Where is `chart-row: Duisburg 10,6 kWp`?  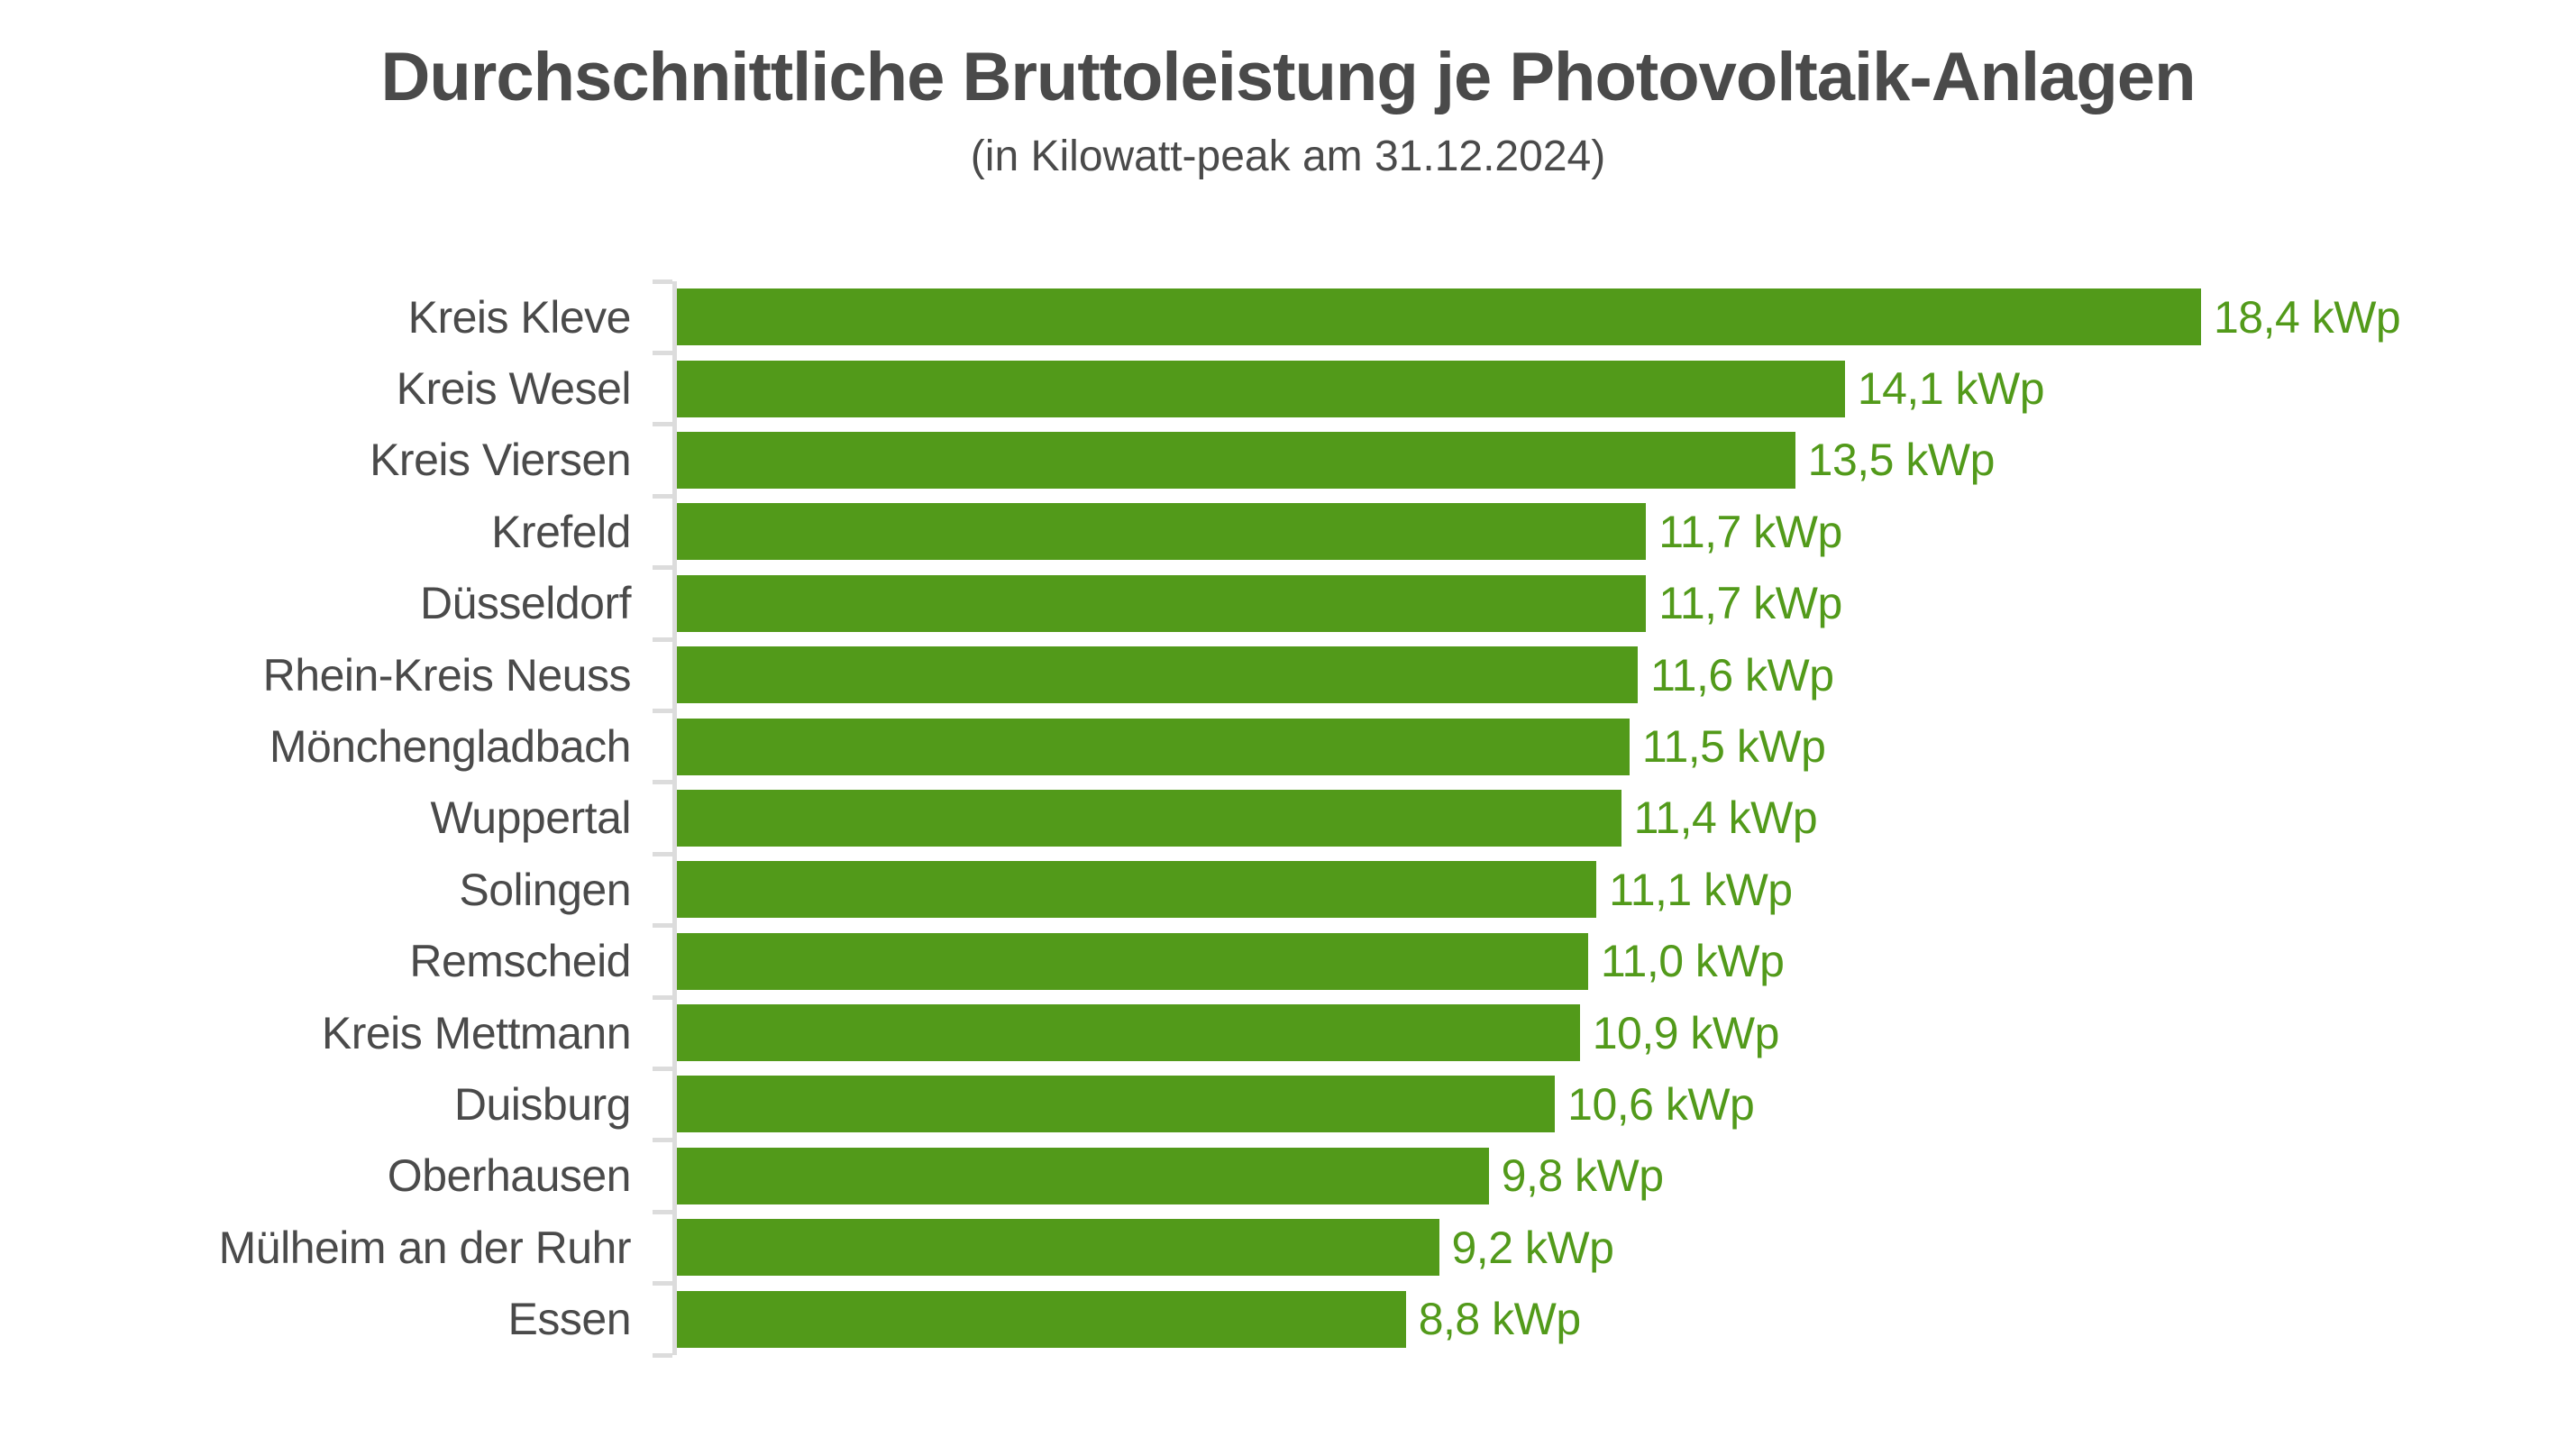 chart-row: Duisburg 10,6 kWp is located at coordinates (1288, 1104).